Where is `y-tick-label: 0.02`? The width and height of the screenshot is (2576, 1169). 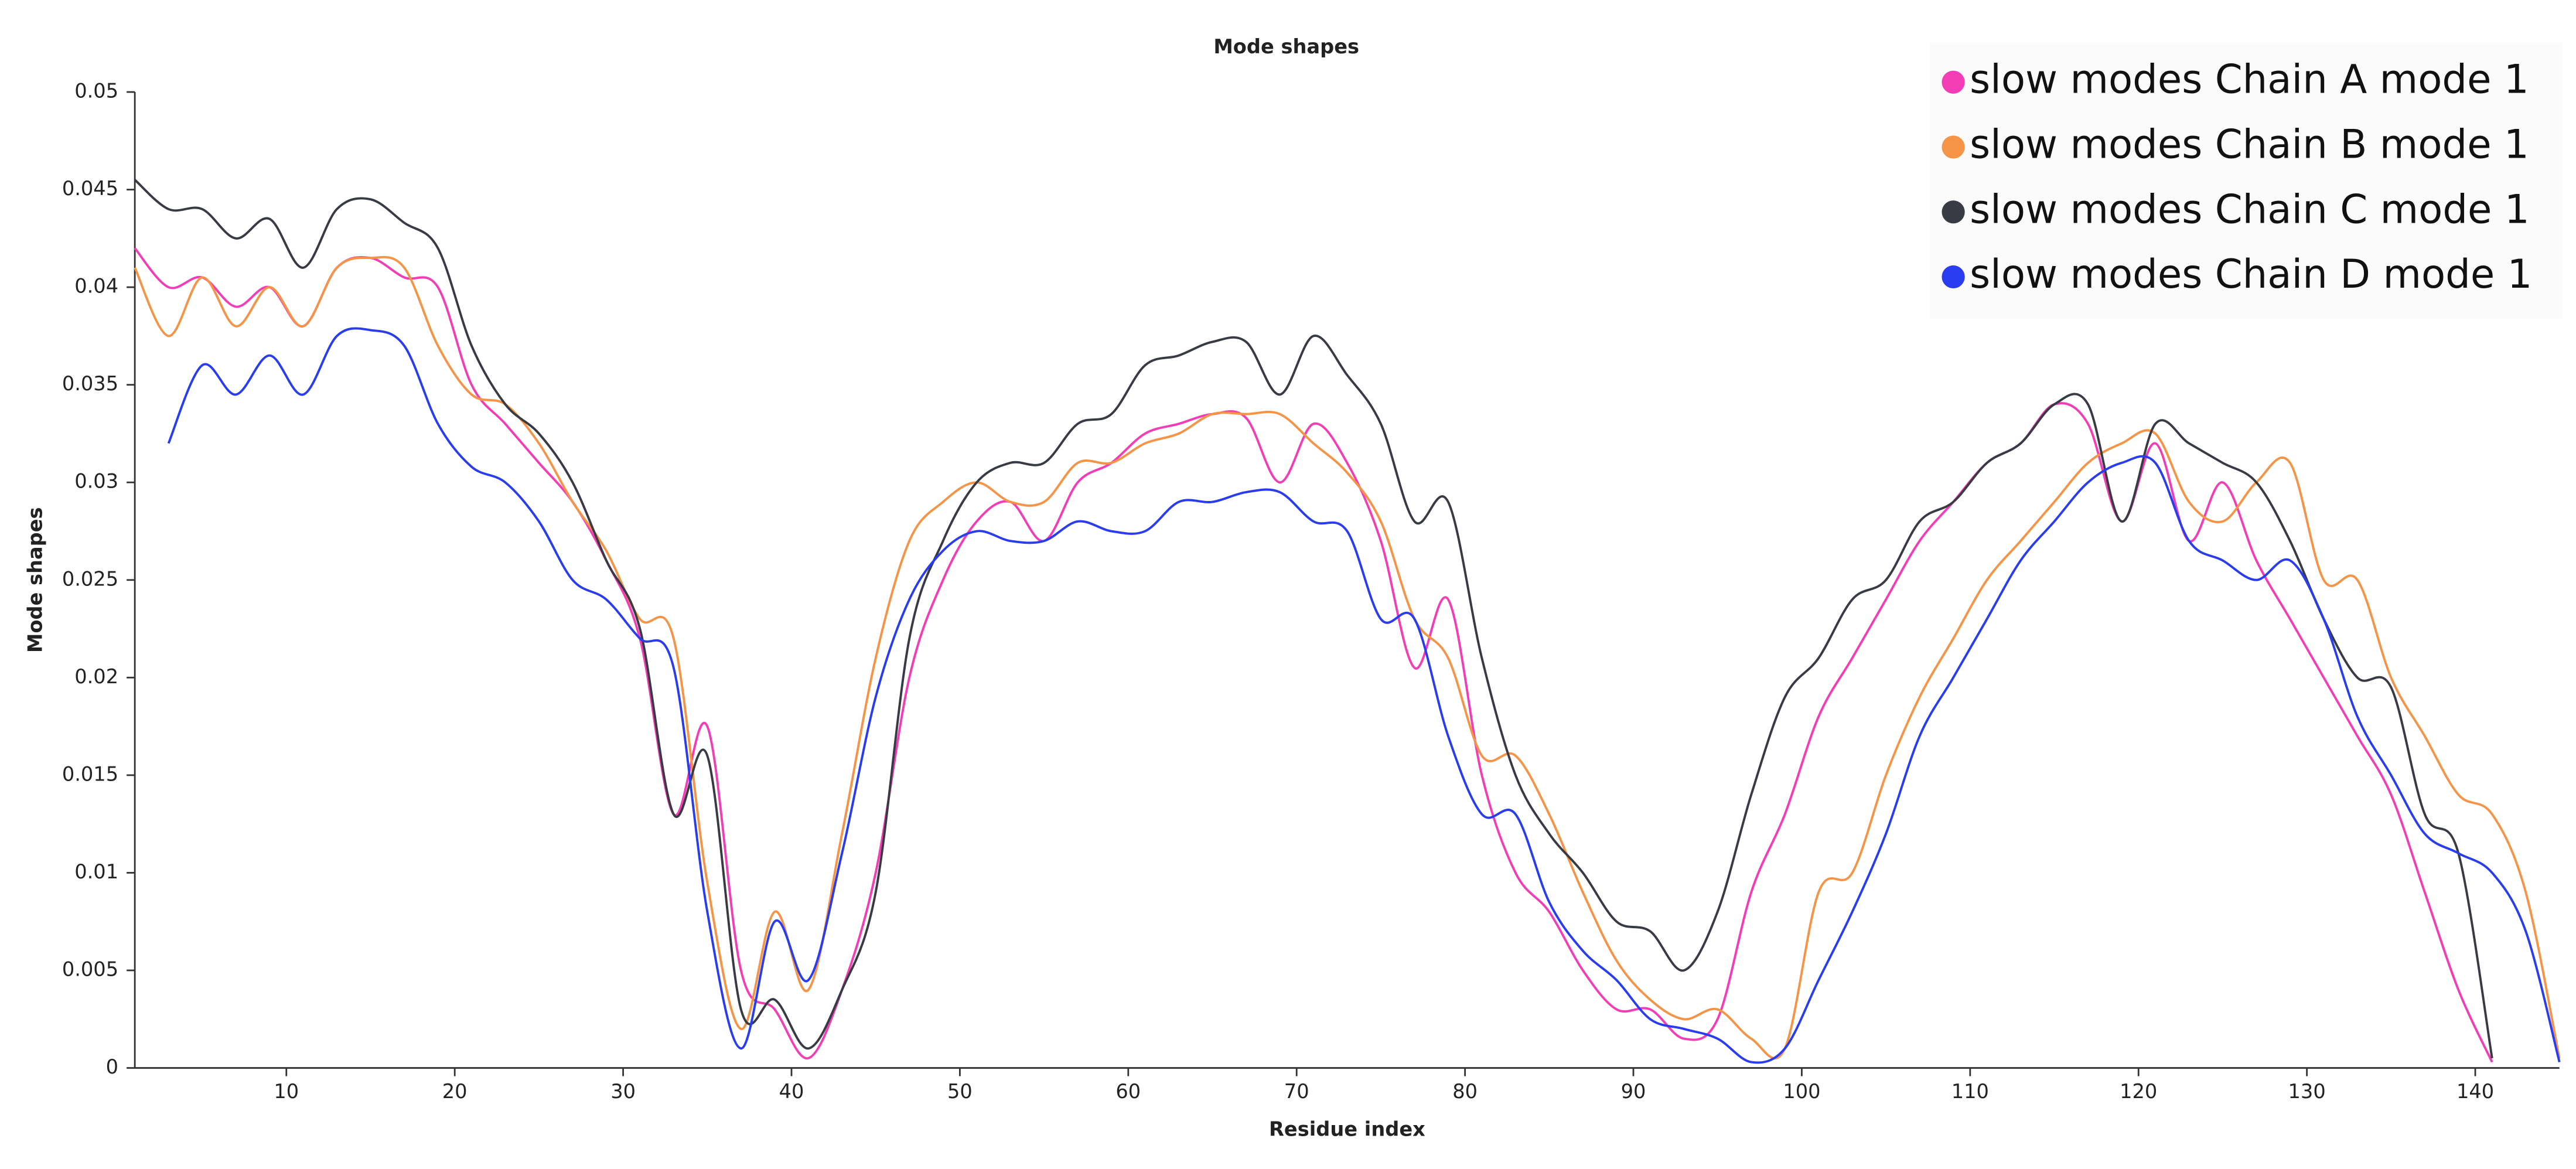 y-tick-label: 0.02 is located at coordinates (96, 677).